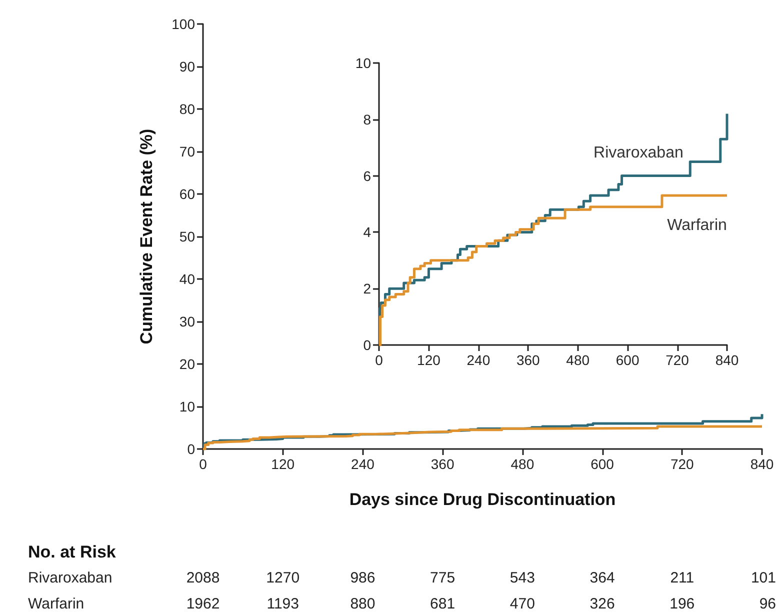 The image size is (778, 616). What do you see at coordinates (70, 578) in the screenshot?
I see `text: Rivaroxaban` at bounding box center [70, 578].